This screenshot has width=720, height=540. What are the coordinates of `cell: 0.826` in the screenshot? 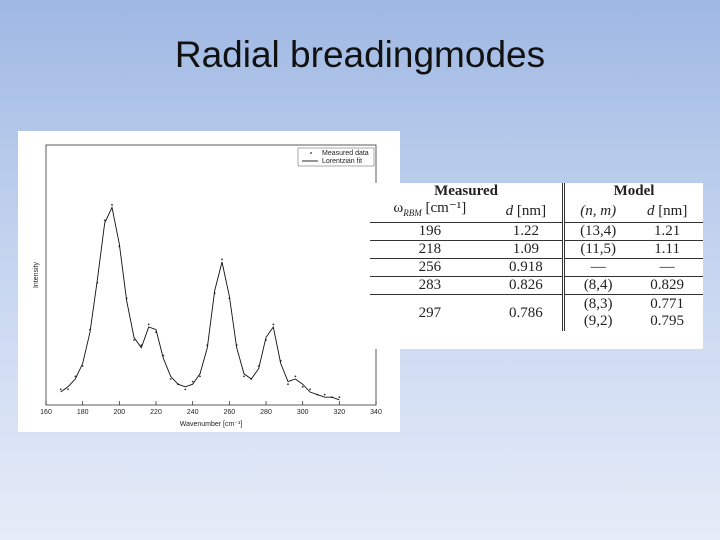 It's located at (527, 285).